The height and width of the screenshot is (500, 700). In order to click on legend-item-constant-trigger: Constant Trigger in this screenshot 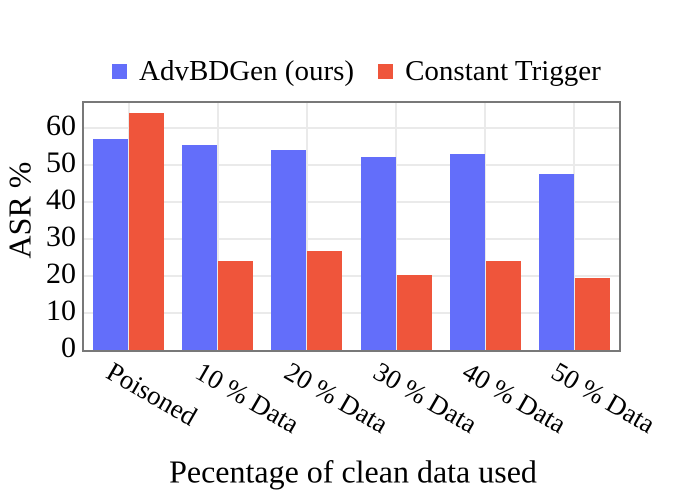, I will do `click(489, 71)`.